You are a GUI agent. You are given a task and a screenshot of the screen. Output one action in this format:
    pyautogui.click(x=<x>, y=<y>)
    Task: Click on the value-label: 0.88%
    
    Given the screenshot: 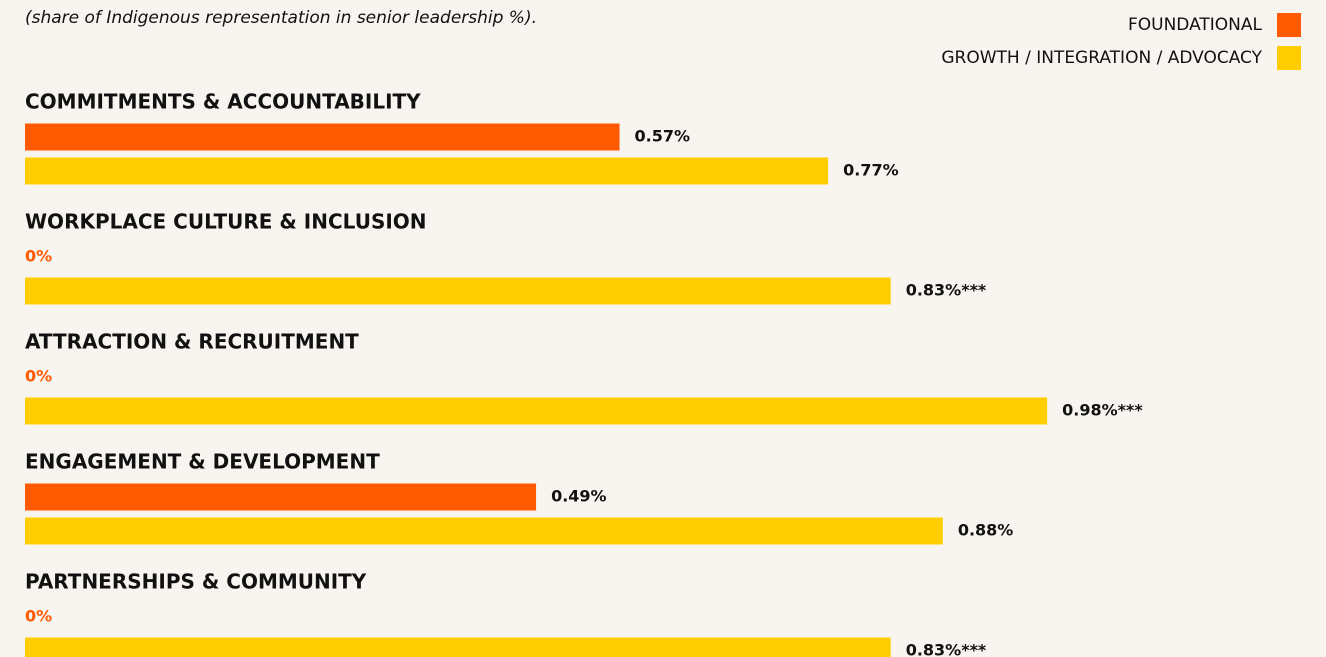 What is the action you would take?
    pyautogui.click(x=986, y=530)
    